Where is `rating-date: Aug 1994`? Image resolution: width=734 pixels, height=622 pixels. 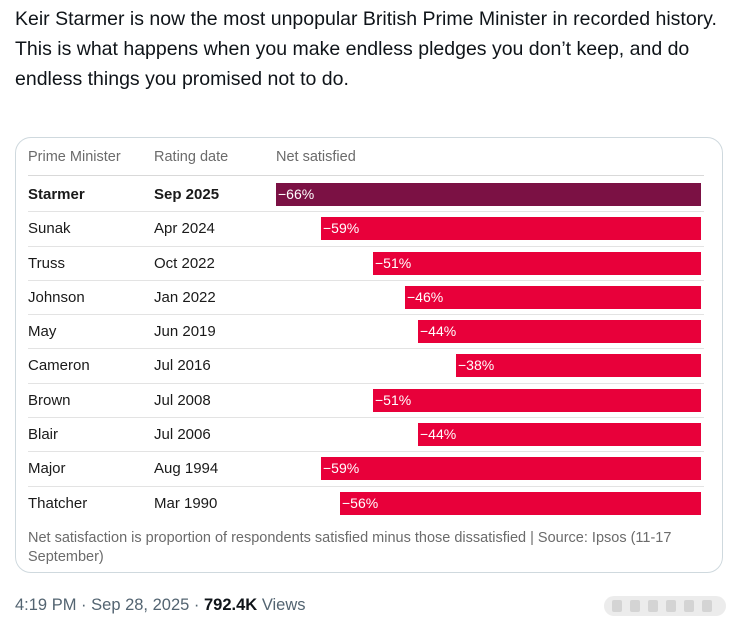
rating-date: Aug 1994 is located at coordinates (186, 469).